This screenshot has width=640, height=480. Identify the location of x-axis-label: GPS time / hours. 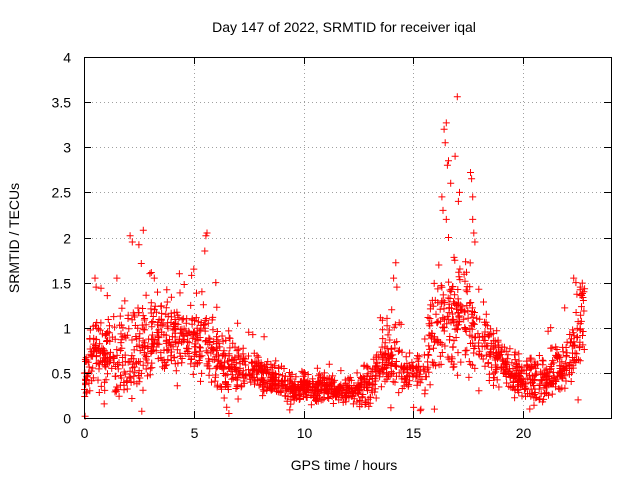
(344, 465).